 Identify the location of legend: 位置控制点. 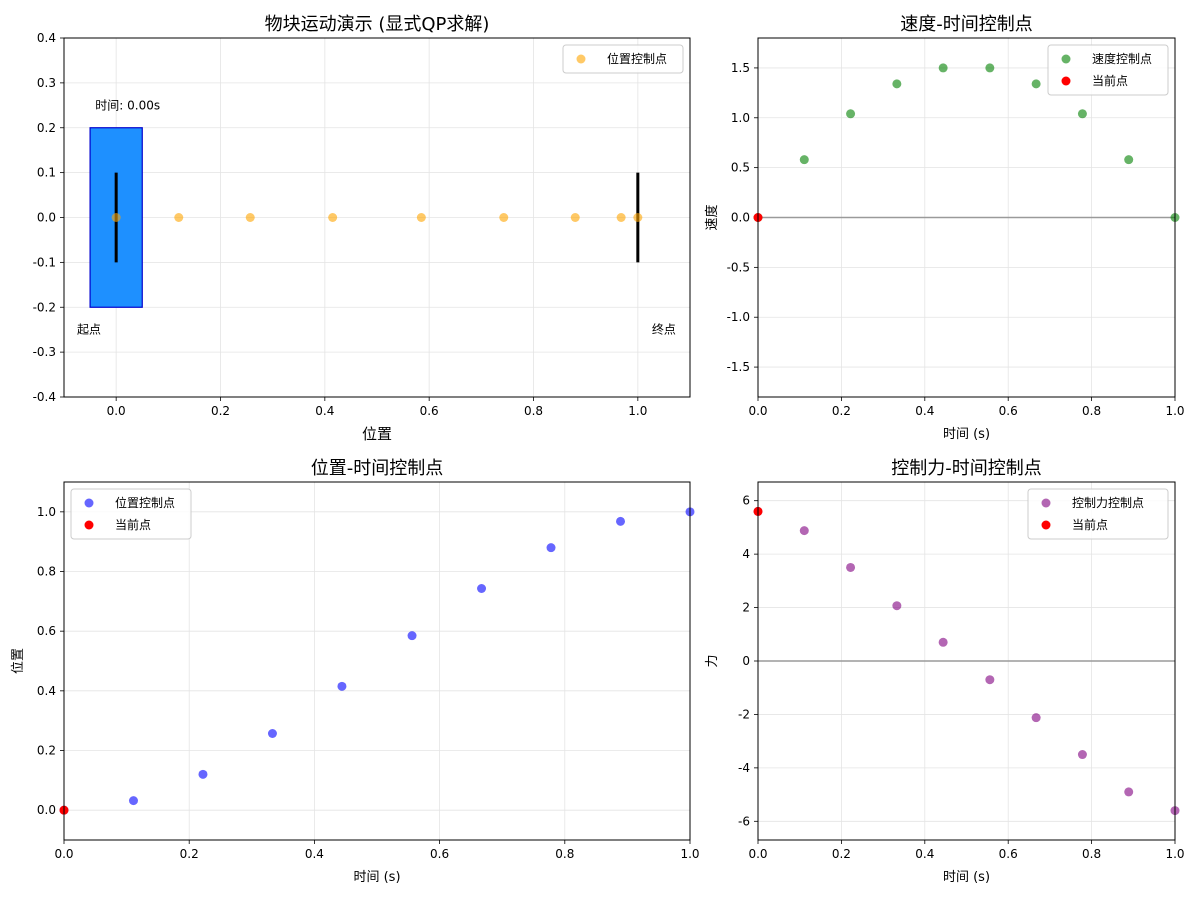
(623, 59).